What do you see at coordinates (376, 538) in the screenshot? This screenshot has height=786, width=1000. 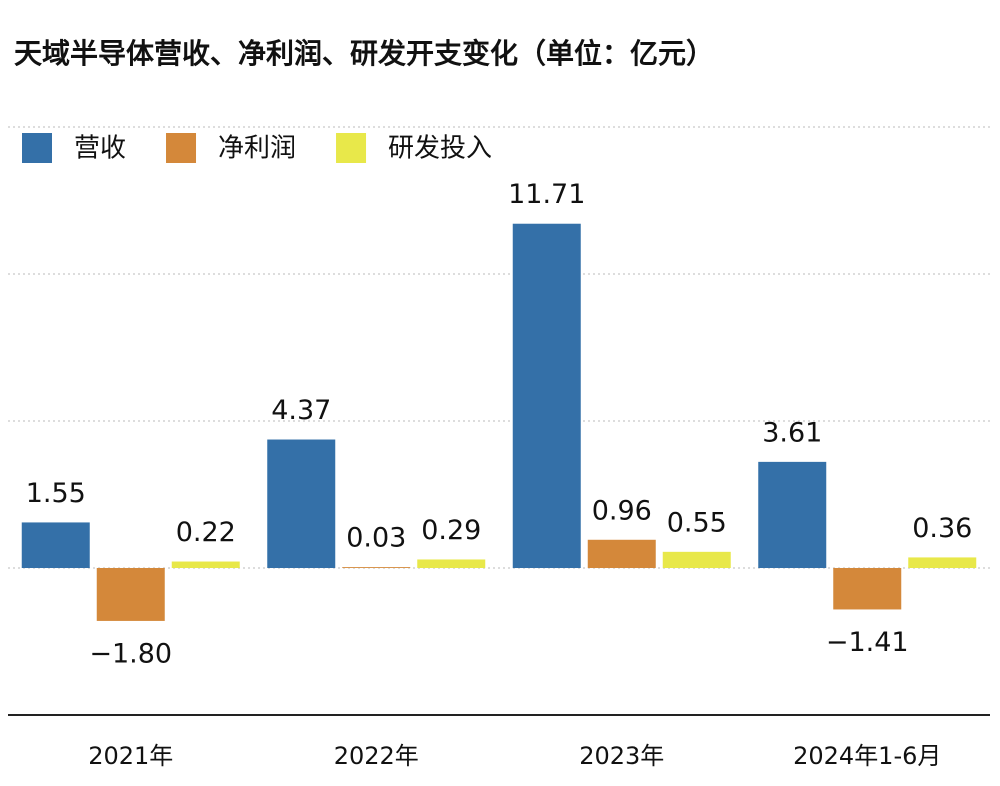 I see `value-label: 0.03` at bounding box center [376, 538].